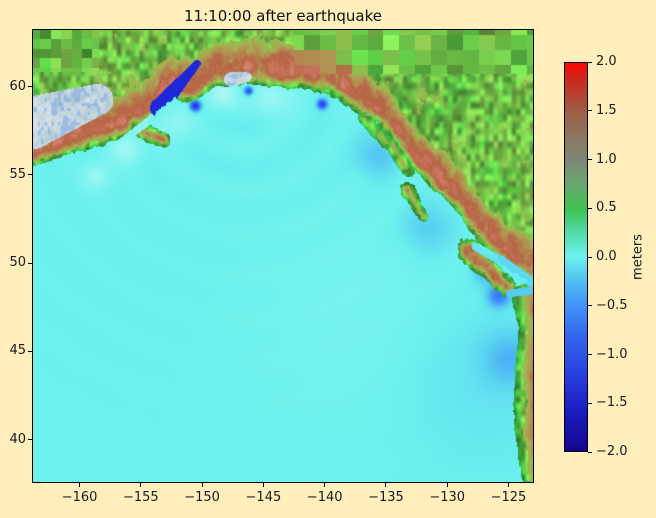  What do you see at coordinates (612, 451) in the screenshot?
I see `colorbar-tick-label: −2.0` at bounding box center [612, 451].